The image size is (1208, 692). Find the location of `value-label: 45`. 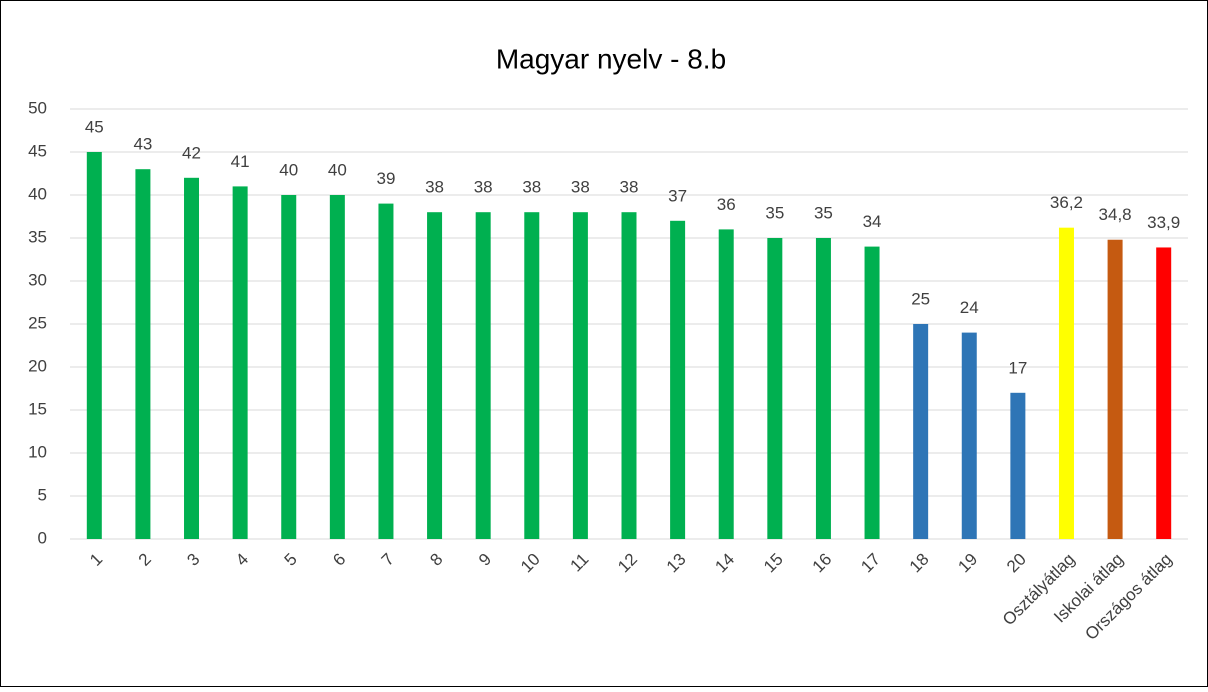

value-label: 45 is located at coordinates (94, 126).